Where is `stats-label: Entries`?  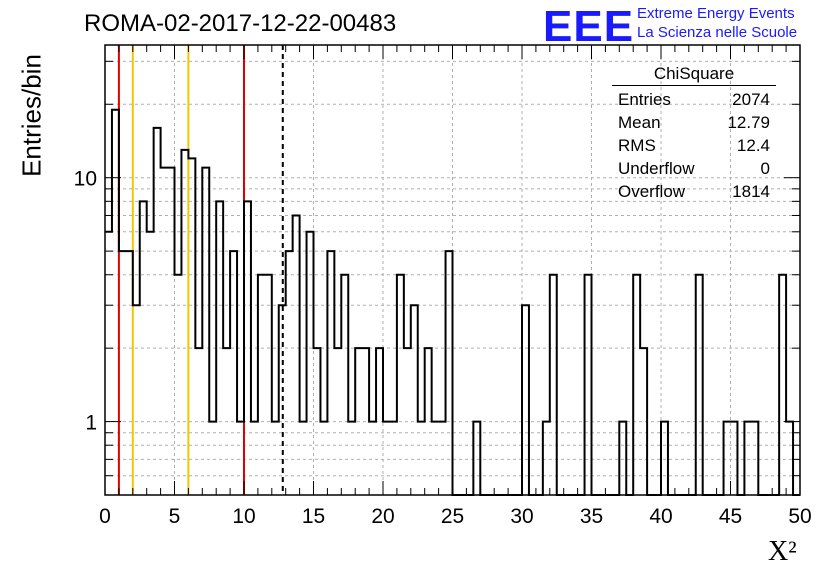 stats-label: Entries is located at coordinates (644, 99).